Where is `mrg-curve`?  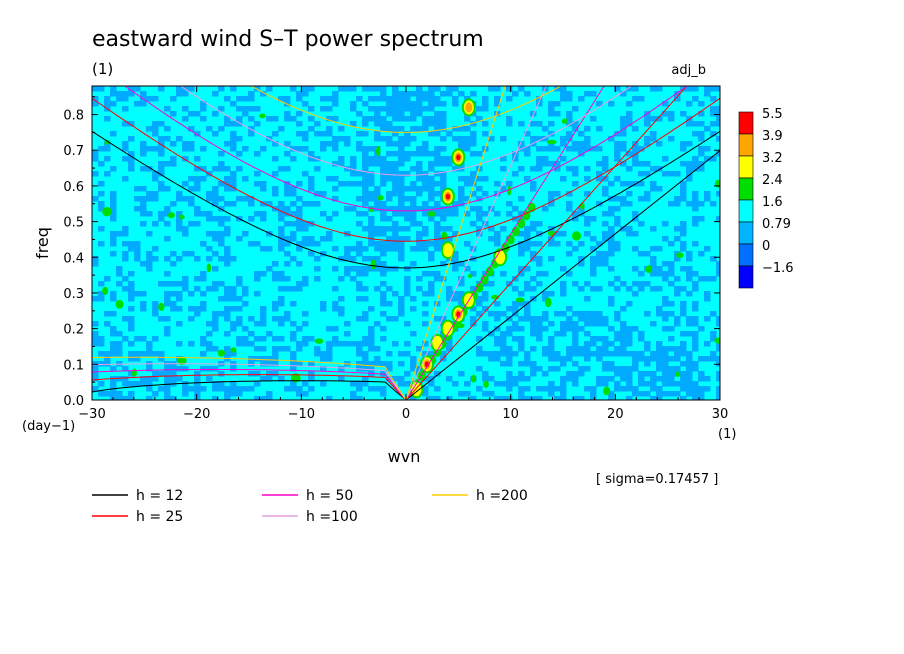 mrg-curve is located at coordinates (249, 390).